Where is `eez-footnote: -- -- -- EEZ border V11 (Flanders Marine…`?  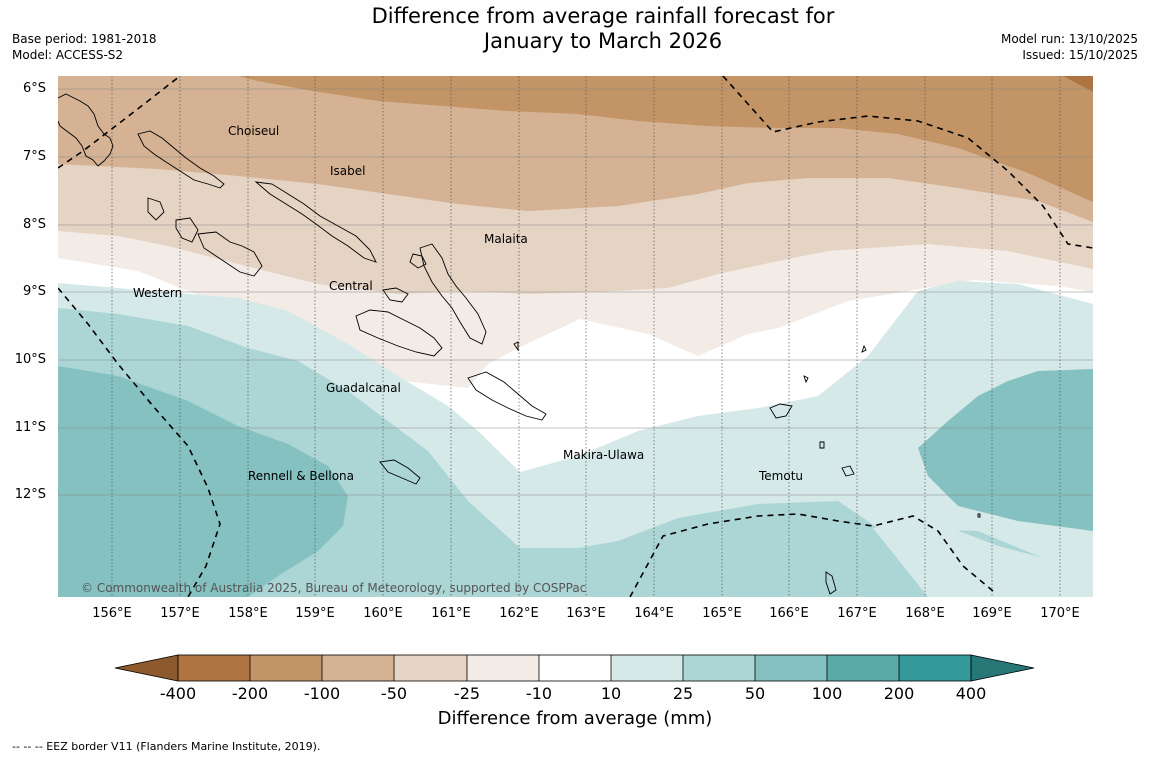
eez-footnote: -- -- -- EEZ border V11 (Flanders Marine… is located at coordinates (166, 746).